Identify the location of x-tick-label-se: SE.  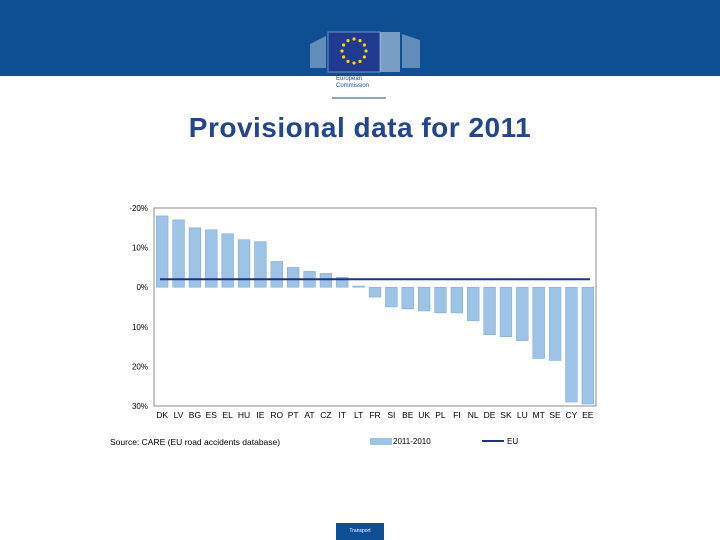
(555, 415).